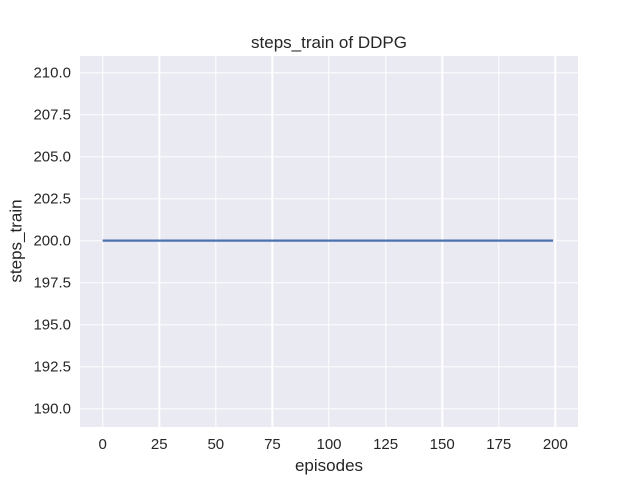 Image resolution: width=640 pixels, height=480 pixels. I want to click on x-tick-labels: 0 25 50 75 100 125 150 175 200, so click(329, 445).